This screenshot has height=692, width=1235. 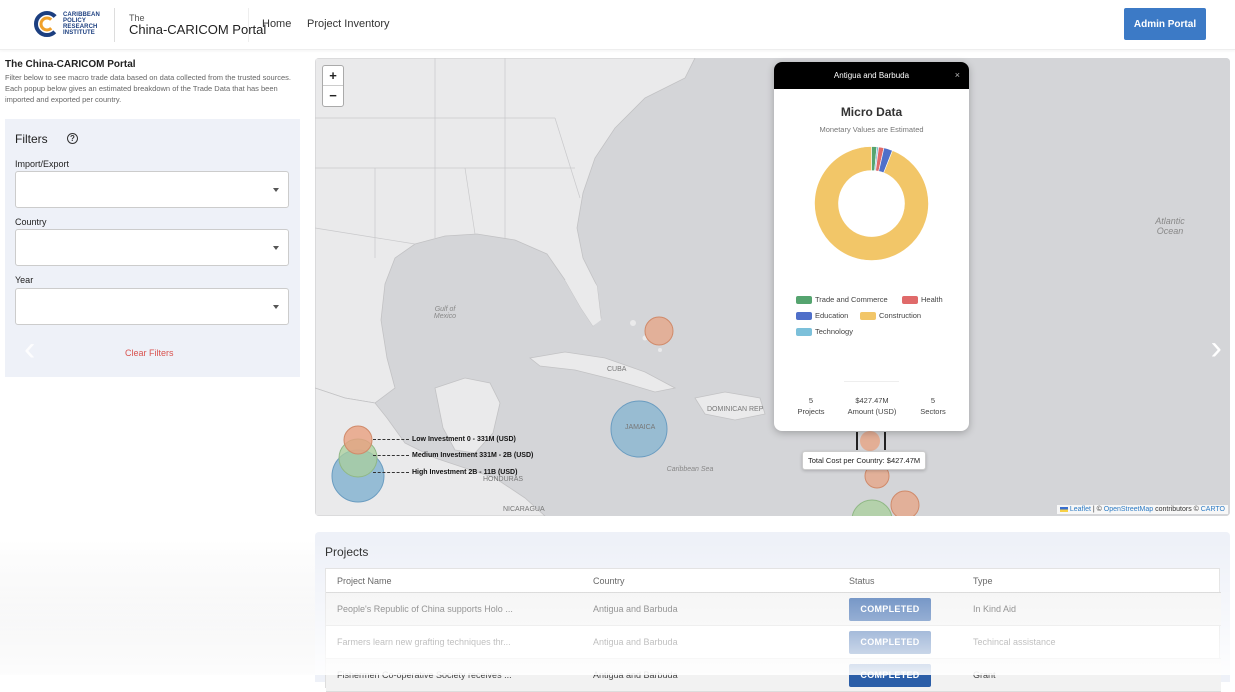 I want to click on stat-projects-label: Projects, so click(x=811, y=411).